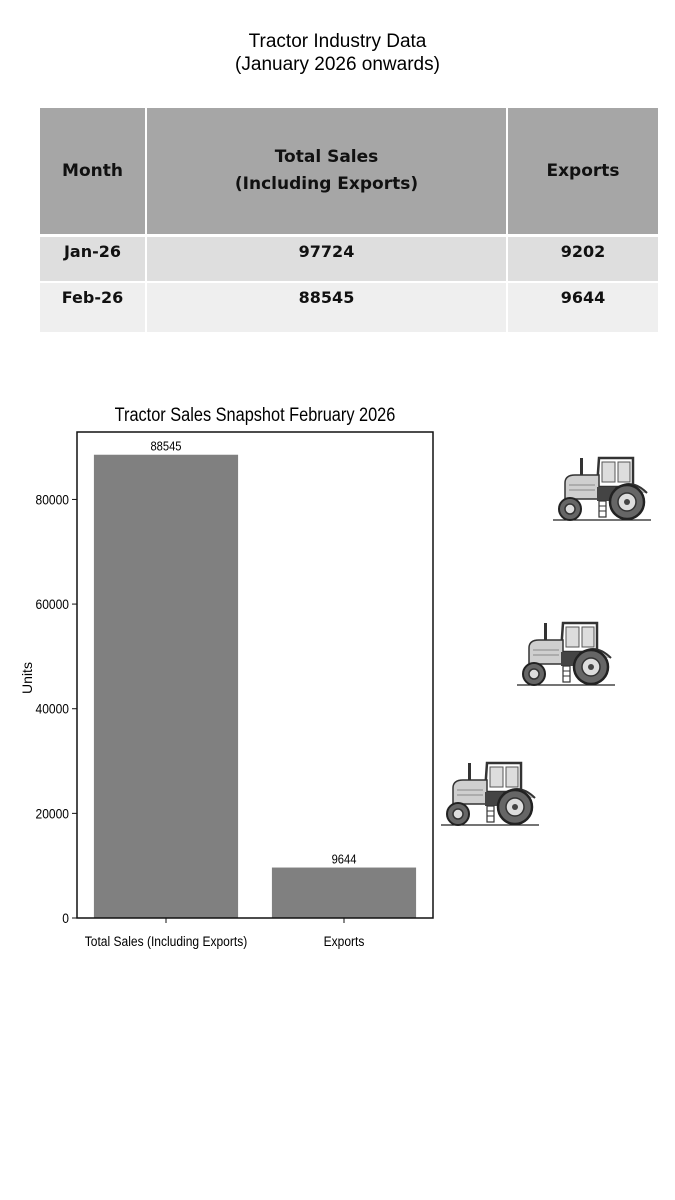 The height and width of the screenshot is (1200, 675). Describe the element at coordinates (337, 64) in the screenshot. I see `title-line-2: (January 2026 onwards)` at that location.